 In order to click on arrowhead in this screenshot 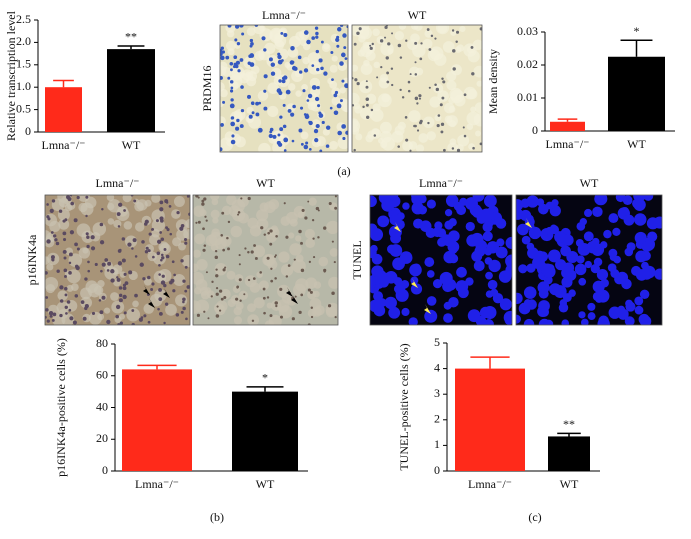, I will do `click(427, 309)`.